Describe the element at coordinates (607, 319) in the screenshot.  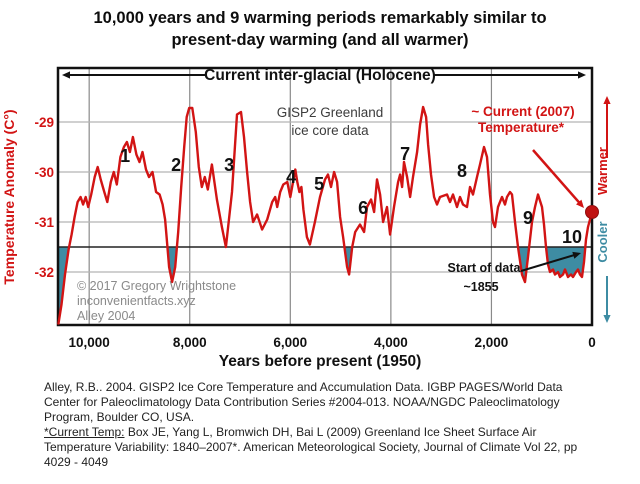
I see `cooler-arrow-head` at that location.